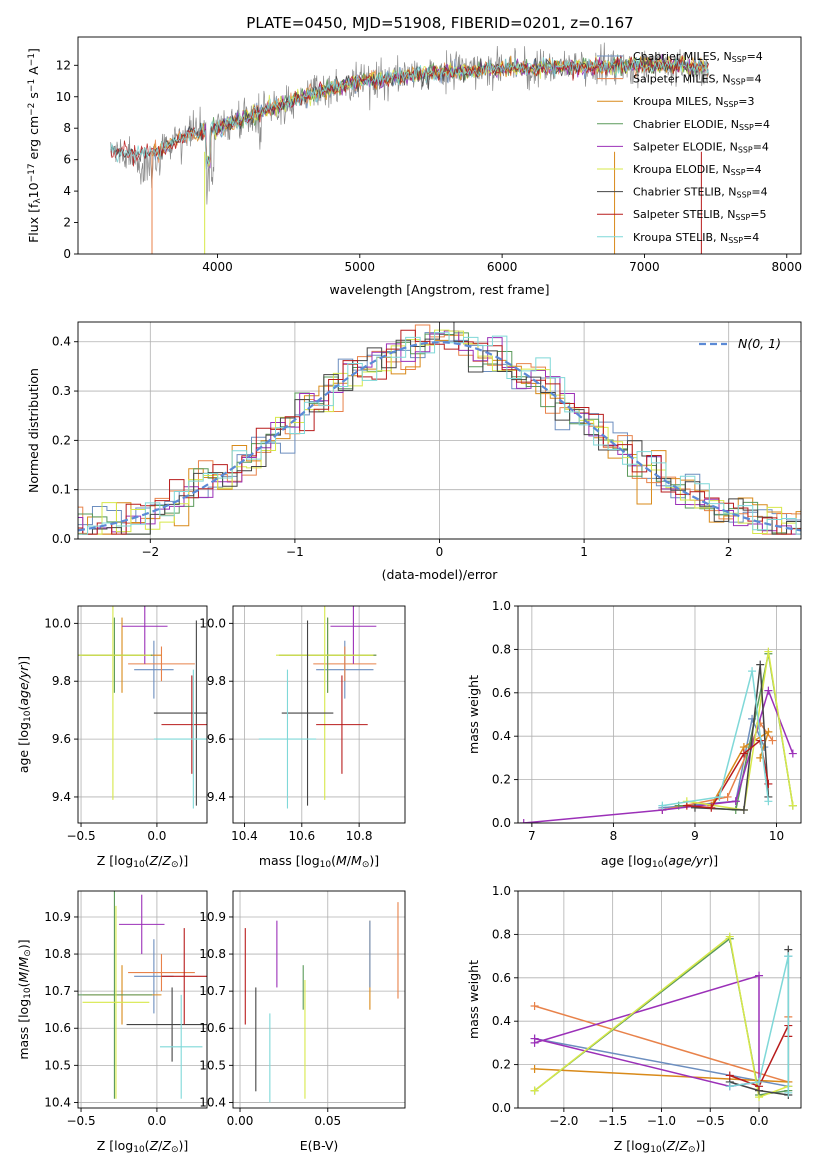  Describe the element at coordinates (697, 170) in the screenshot. I see `legend-label: Kroupa ELODIE, NSSP=4` at that location.